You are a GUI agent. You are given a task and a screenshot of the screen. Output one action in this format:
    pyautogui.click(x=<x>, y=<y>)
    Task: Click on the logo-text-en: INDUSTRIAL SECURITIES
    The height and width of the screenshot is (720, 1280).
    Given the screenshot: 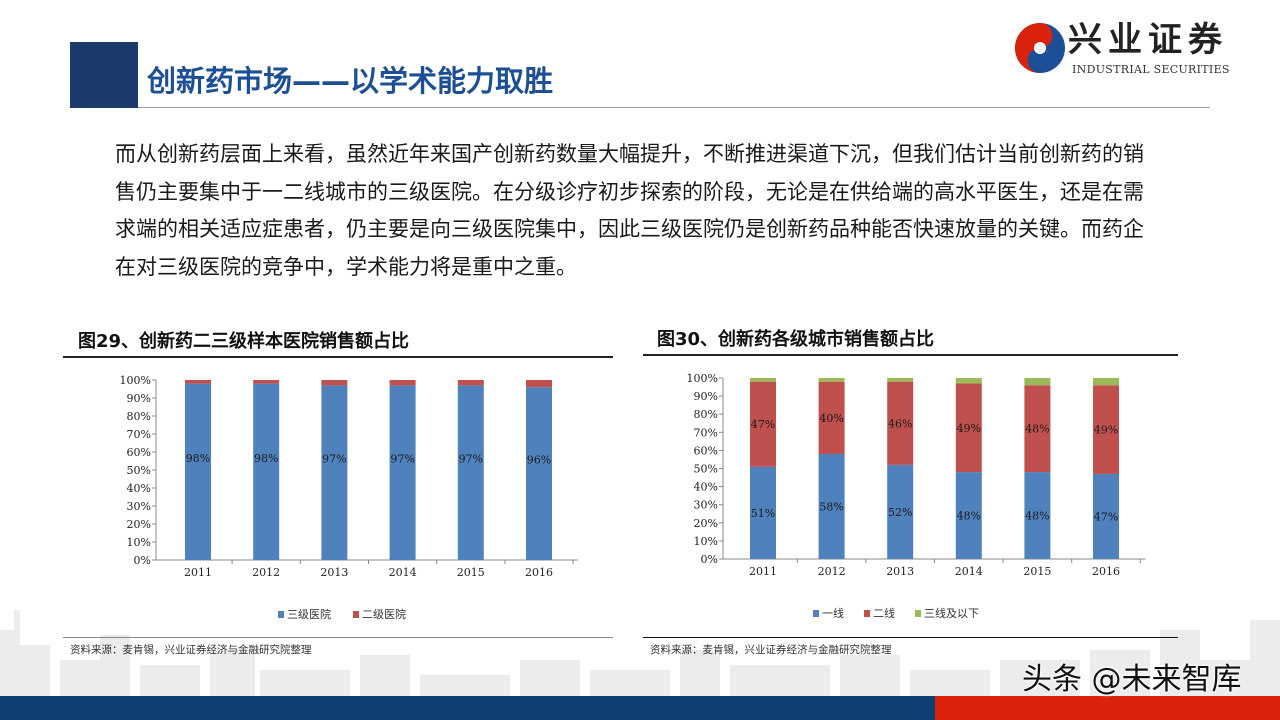 What is the action you would take?
    pyautogui.click(x=1151, y=69)
    